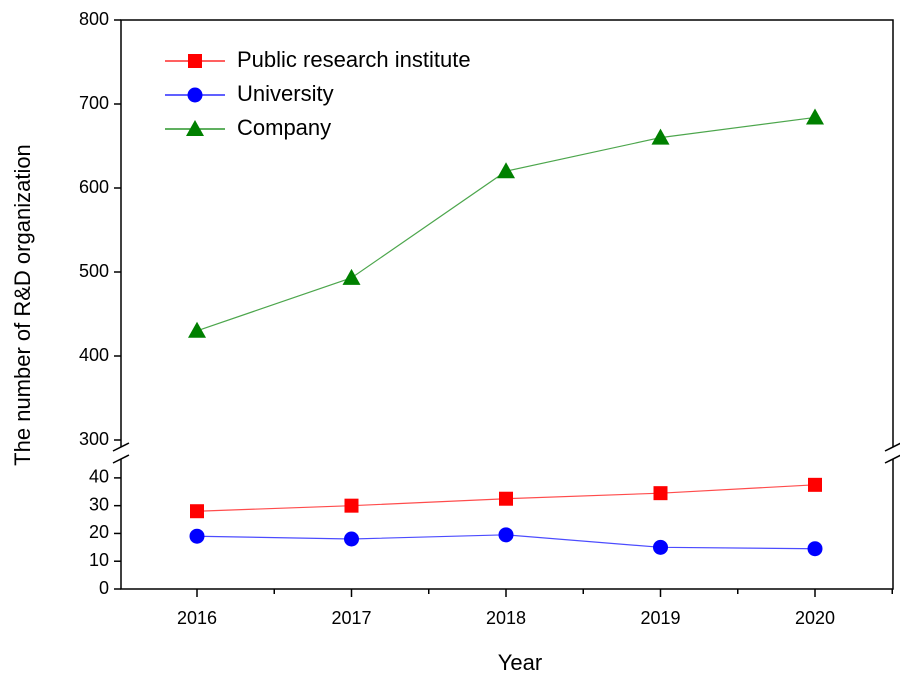 The height and width of the screenshot is (679, 900). What do you see at coordinates (354, 59) in the screenshot?
I see `legend-label: Public research institute` at bounding box center [354, 59].